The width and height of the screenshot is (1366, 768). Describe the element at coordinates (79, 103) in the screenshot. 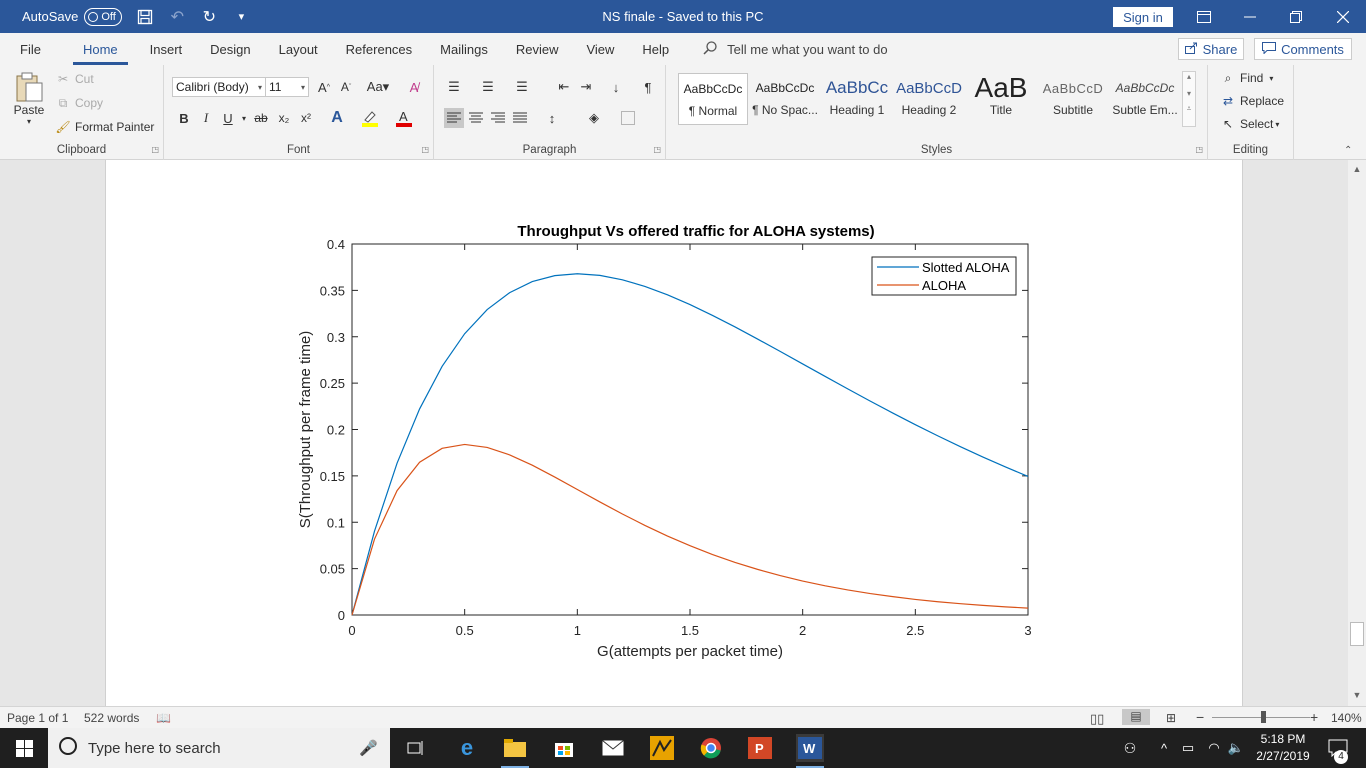

I see `copy-button: ⧉ Copy` at that location.